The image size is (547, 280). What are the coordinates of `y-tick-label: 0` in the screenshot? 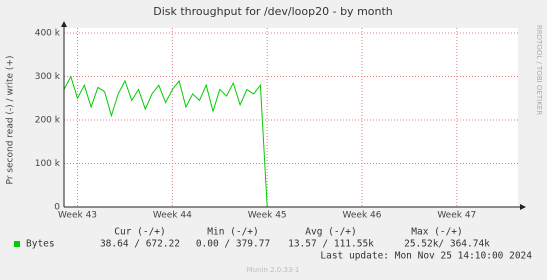 It's located at (57, 208).